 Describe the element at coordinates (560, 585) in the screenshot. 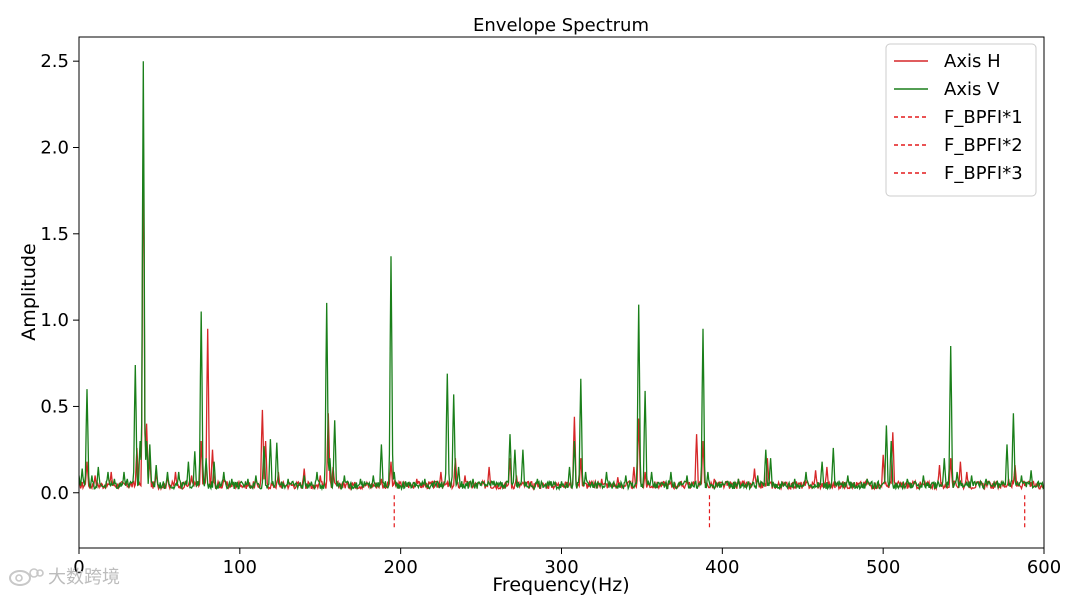

I see `x-axis-label: Frequency(Hz)` at that location.